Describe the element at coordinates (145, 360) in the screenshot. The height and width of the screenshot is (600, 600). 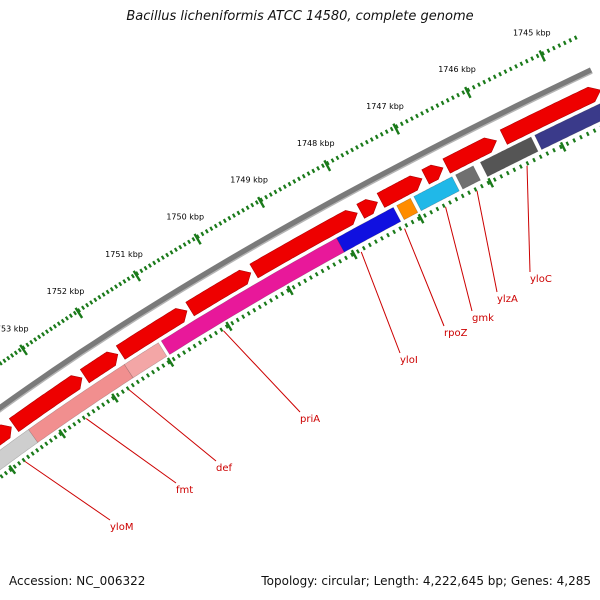
I see `gene-feature-def` at that location.